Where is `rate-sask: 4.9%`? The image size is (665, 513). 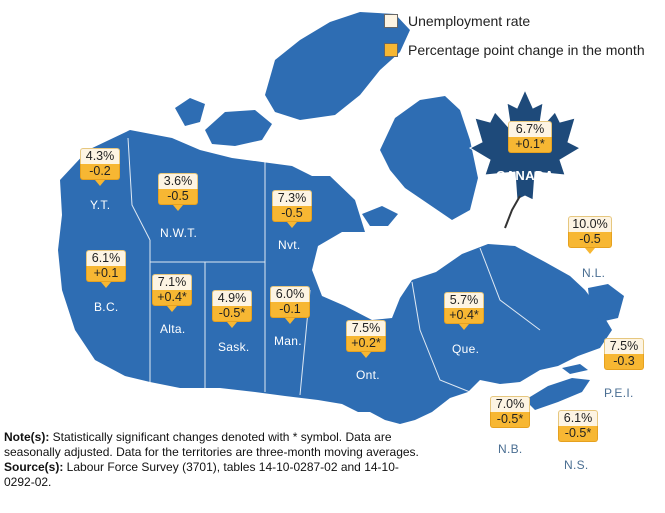
rate-sask: 4.9% is located at coordinates (232, 298).